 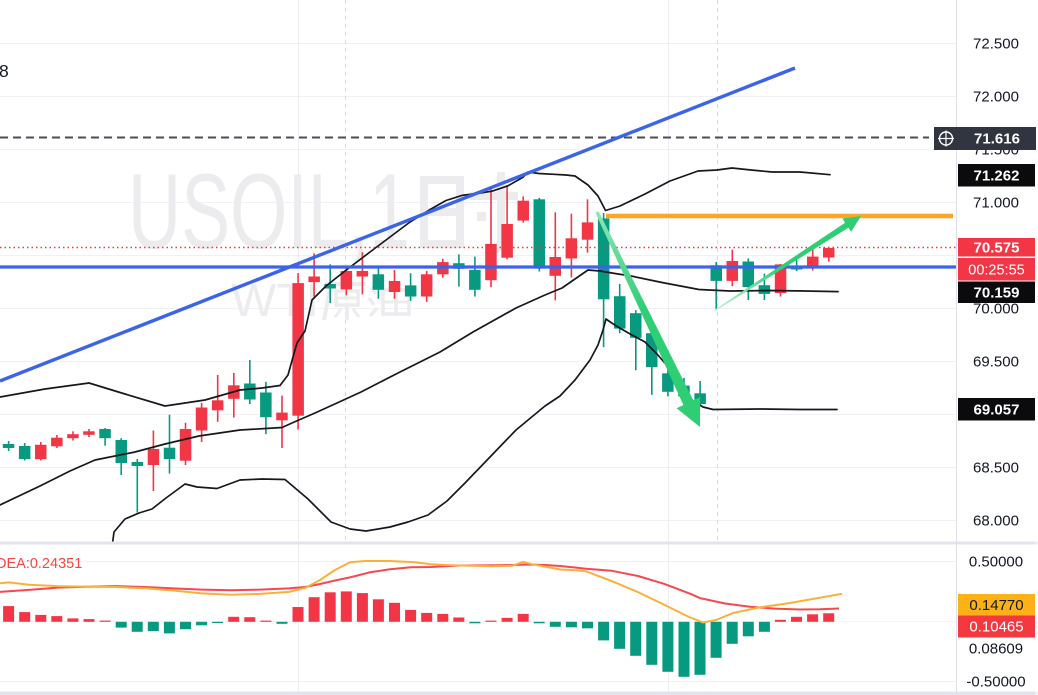 I want to click on svg-text: 72.500, so click(x=996, y=44).